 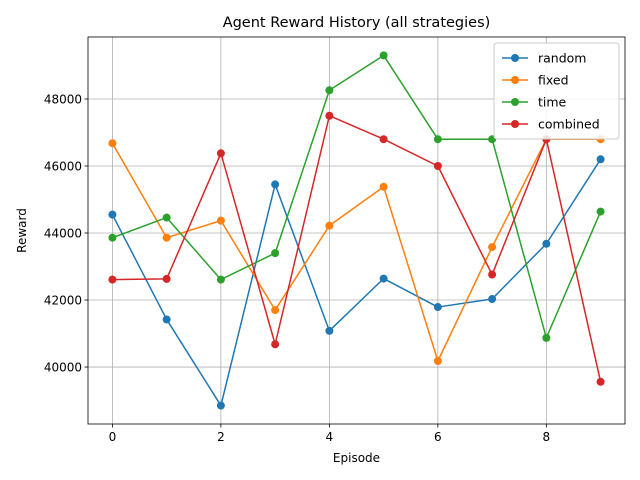 What do you see at coordinates (515, 80) in the screenshot?
I see `legend-marker-fixed` at bounding box center [515, 80].